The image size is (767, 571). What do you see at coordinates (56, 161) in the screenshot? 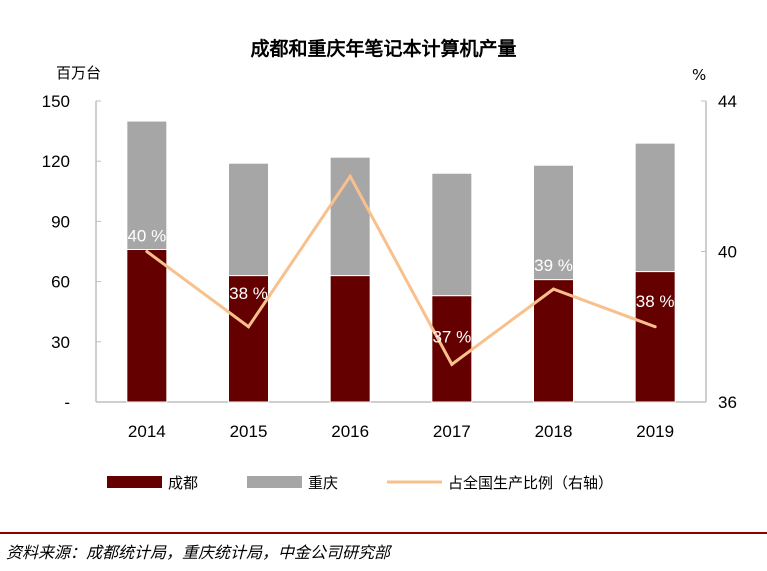
I see `left-tick-label: 120` at bounding box center [56, 161].